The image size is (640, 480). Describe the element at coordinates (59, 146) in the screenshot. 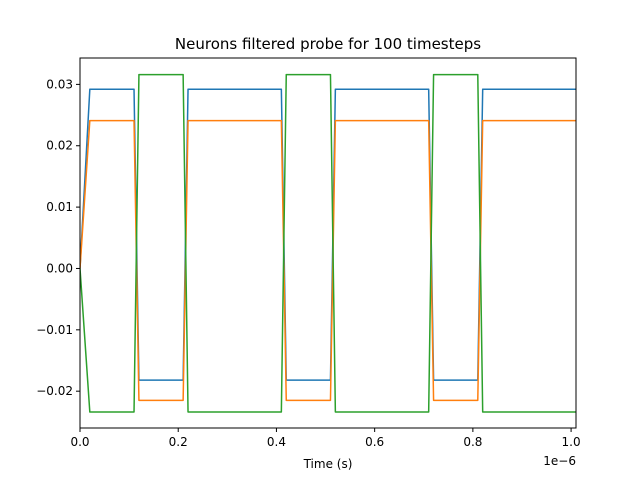

I see `y-tick-label: 0.02` at that location.